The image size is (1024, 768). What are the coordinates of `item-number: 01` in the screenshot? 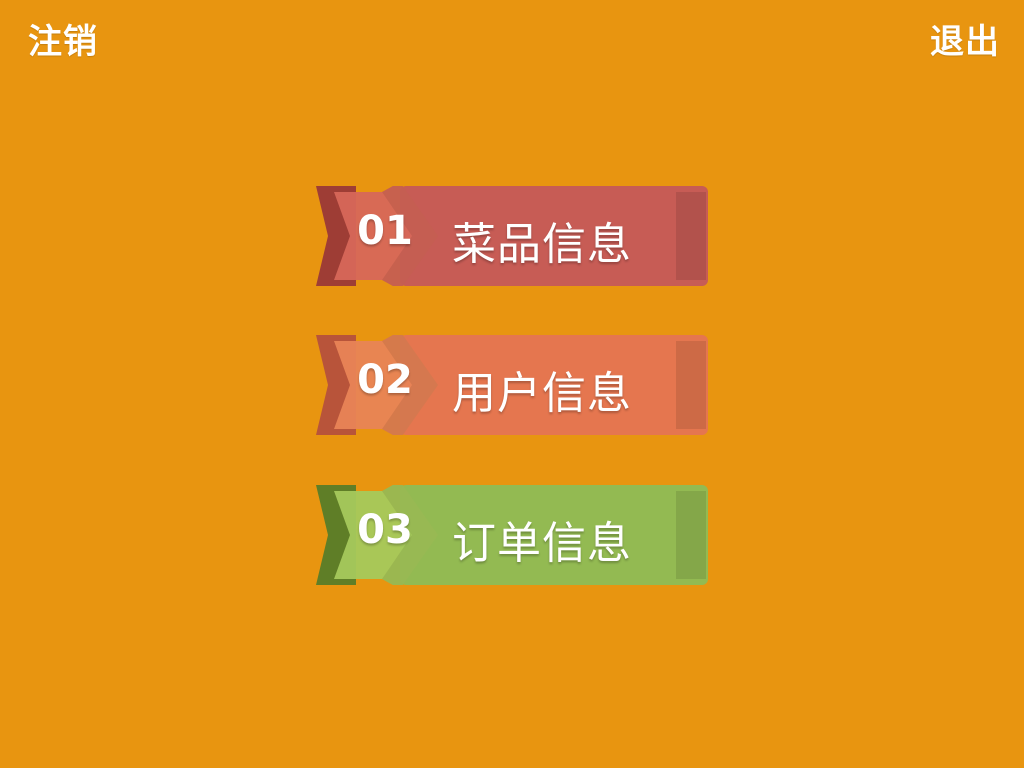 It's located at (385, 231).